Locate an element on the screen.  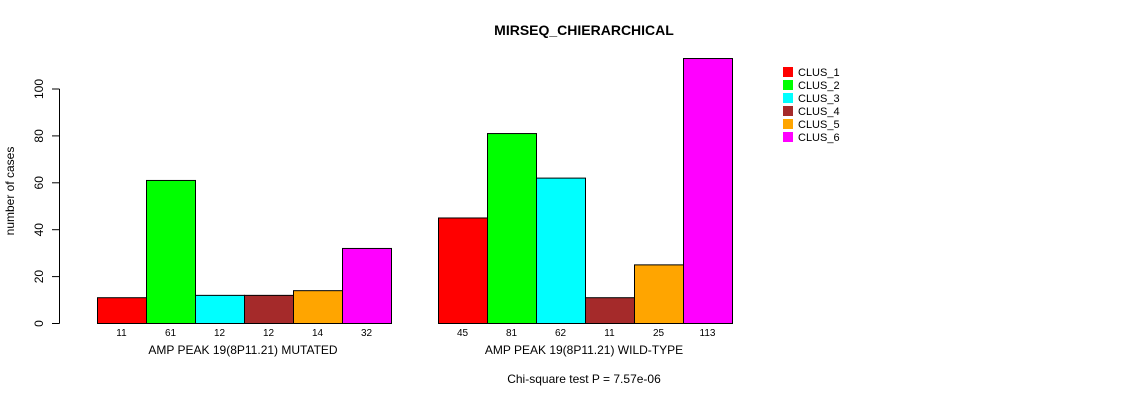
y-axis: 0 20 40 60 80 100 is located at coordinates (46, 203).